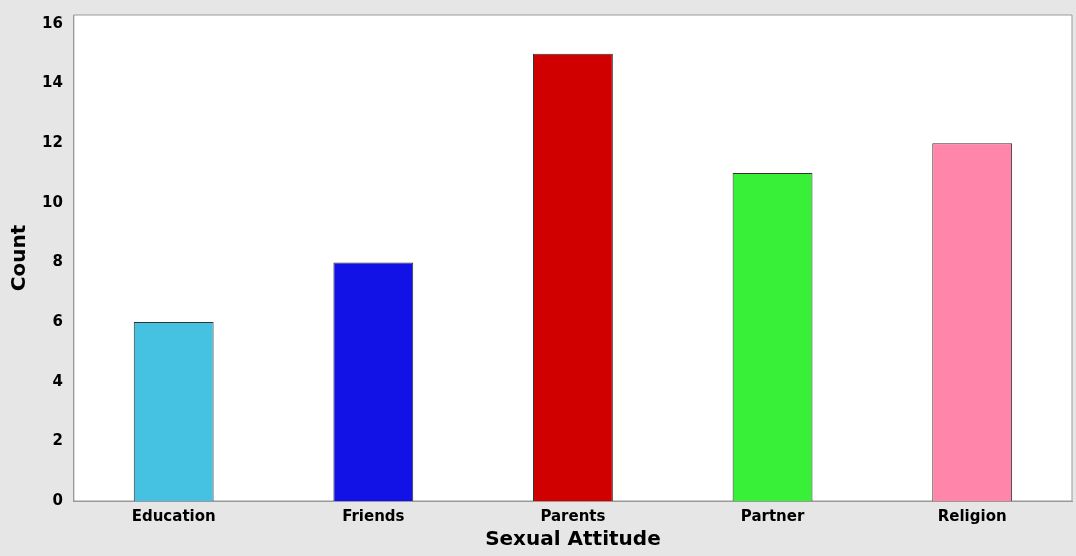 Image resolution: width=1076 pixels, height=556 pixels. What do you see at coordinates (52, 142) in the screenshot?
I see `y-tick-label: 12` at bounding box center [52, 142].